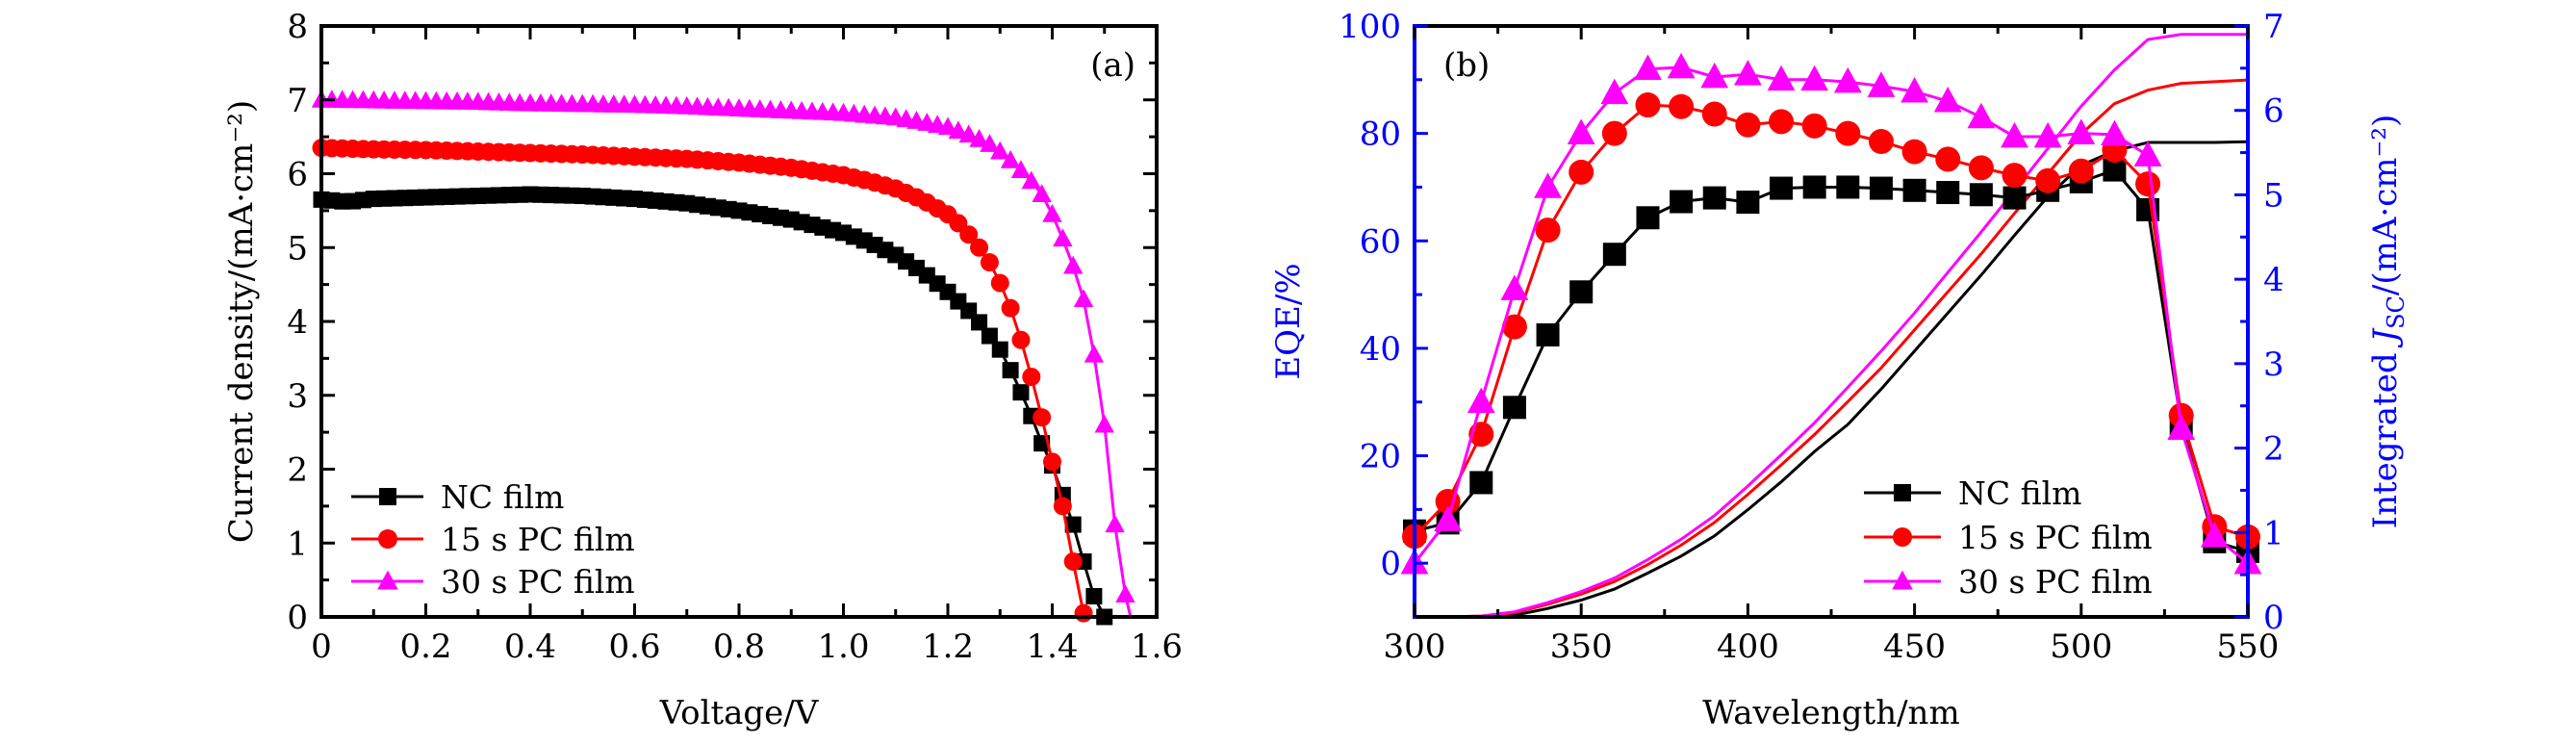 The image size is (2576, 743). I want to click on b-right-y-tick-label: 1, so click(2273, 533).